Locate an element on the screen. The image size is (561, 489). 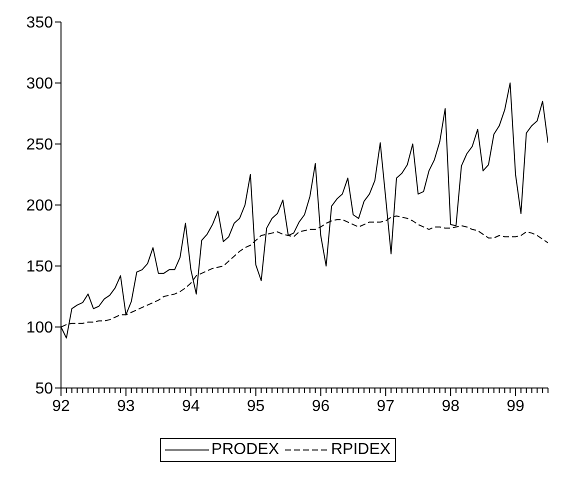
y-tick-label: 350 is located at coordinates (40, 23).